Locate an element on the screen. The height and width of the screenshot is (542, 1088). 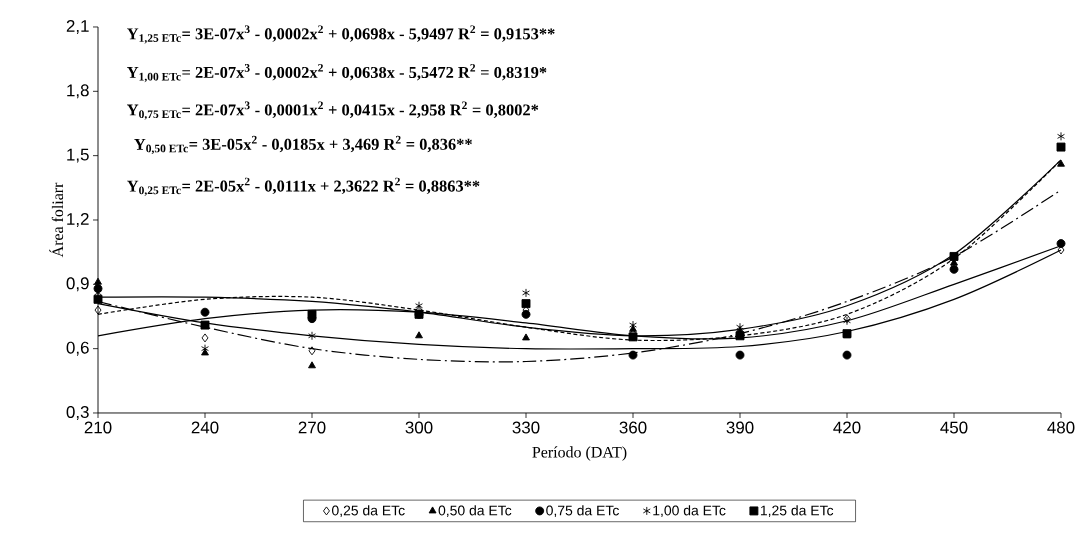
y-tick-label: 1,2 is located at coordinates (78, 219).